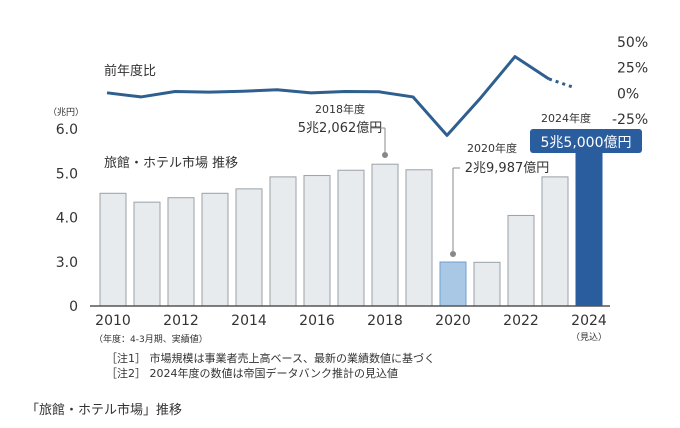 Image resolution: width=680 pixels, height=428 pixels. I want to click on caption: 「旅館・ホテル市場」推移, so click(104, 410).